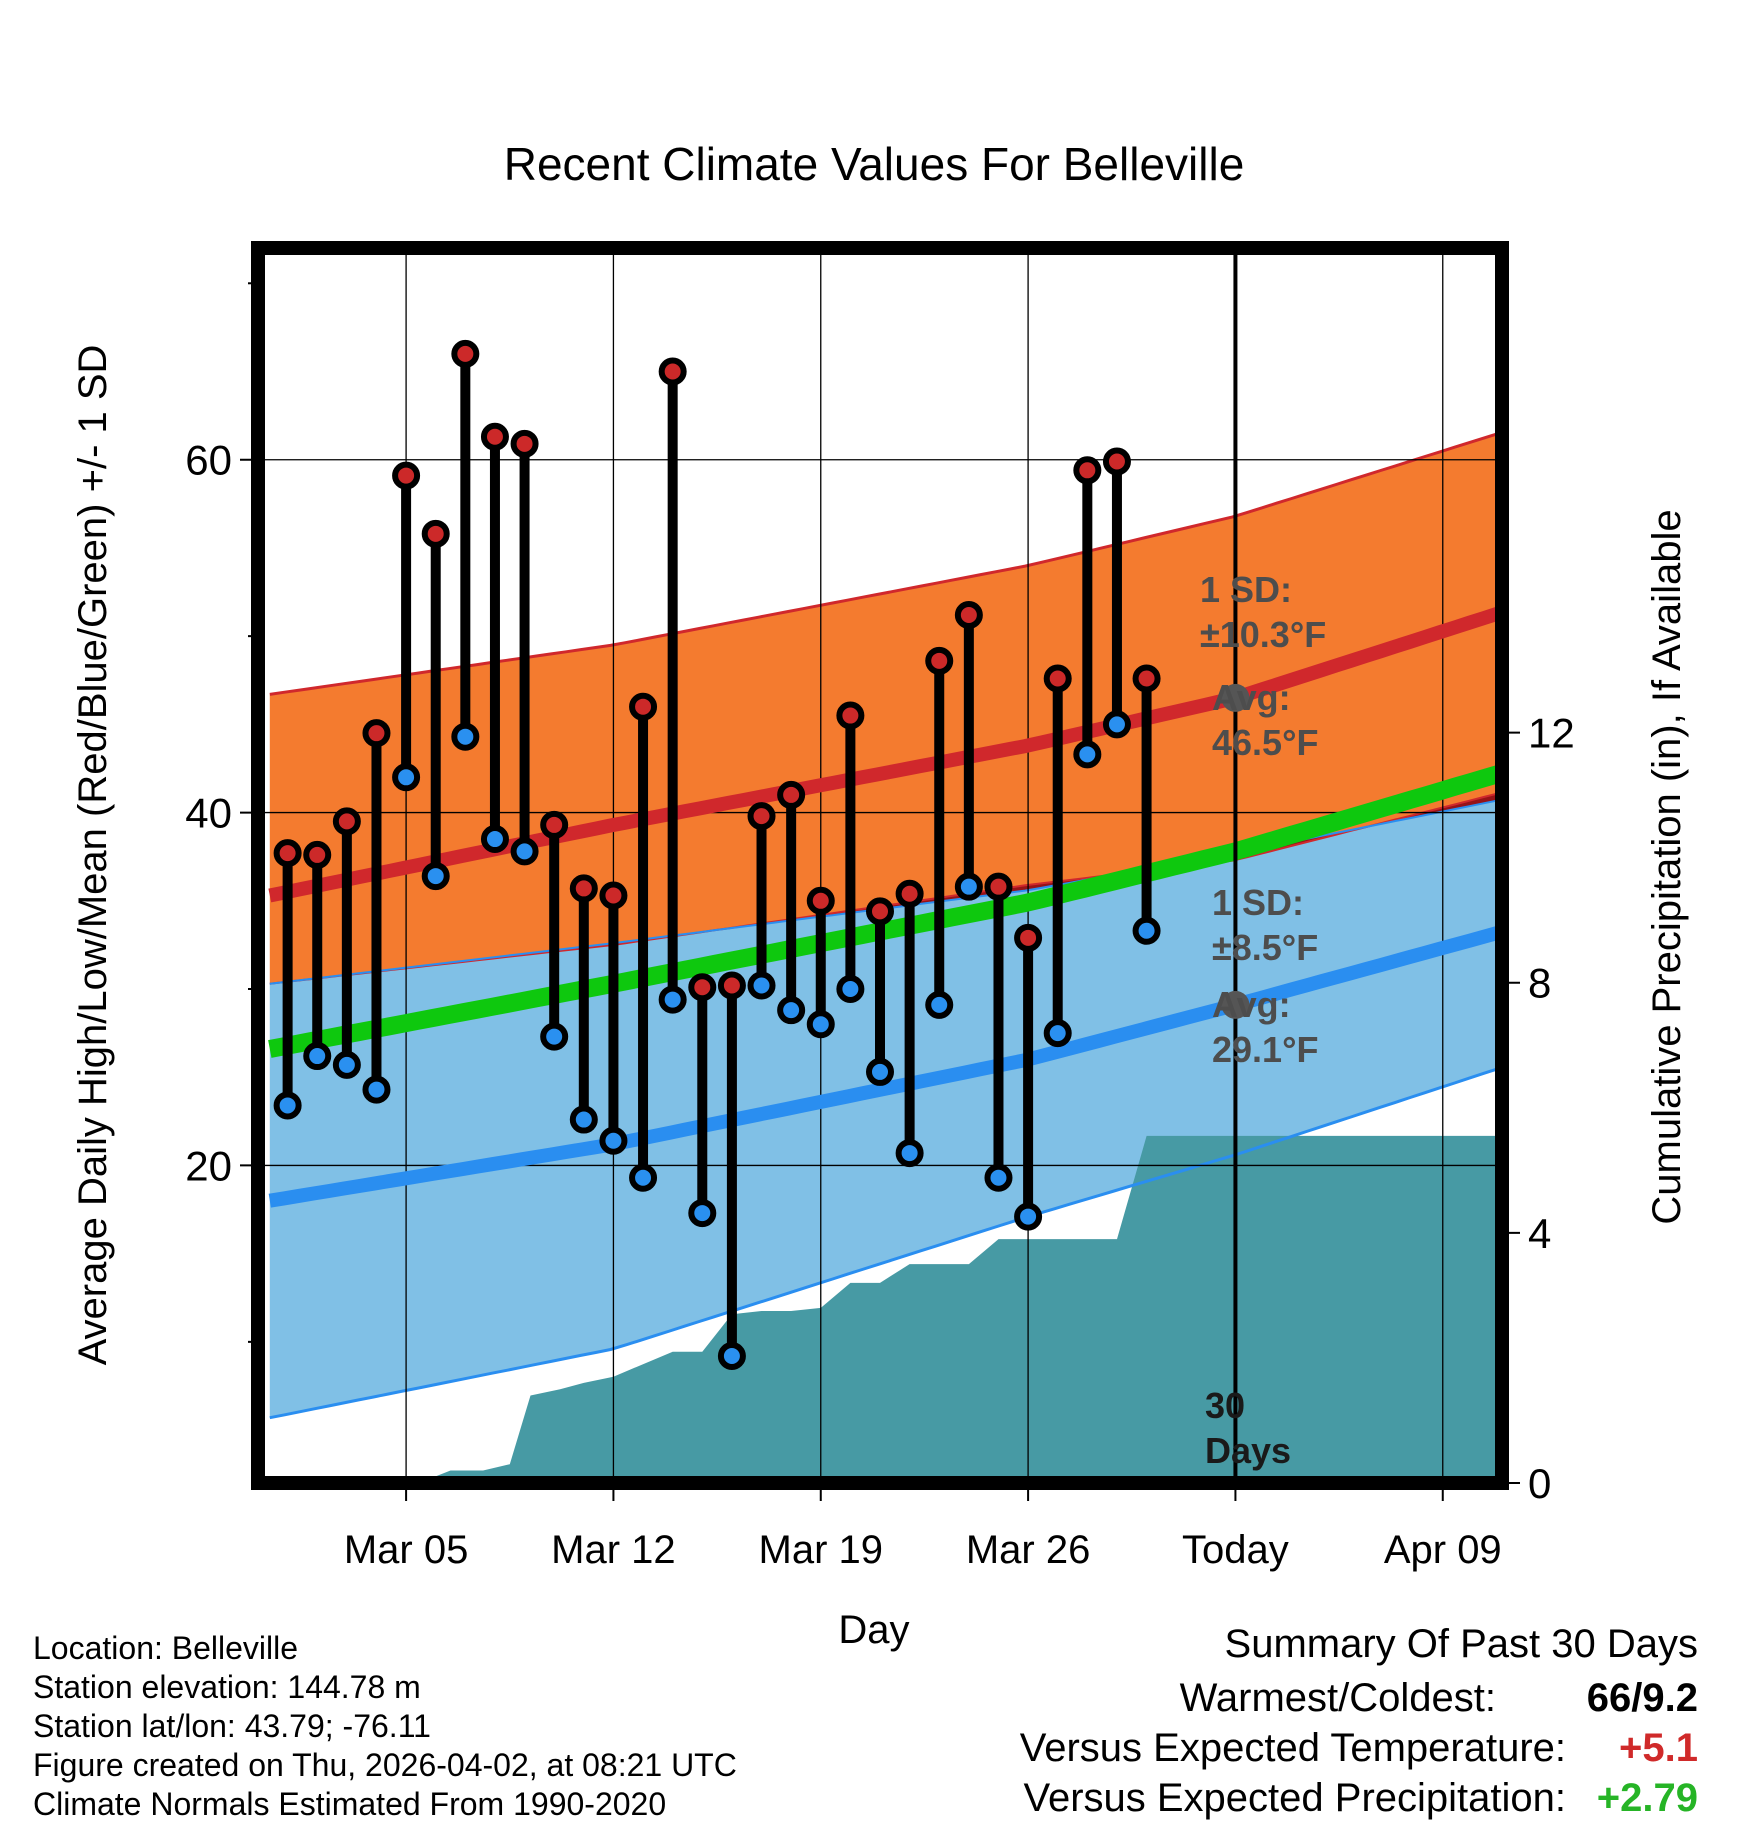 The height and width of the screenshot is (1828, 1748). Describe the element at coordinates (1265, 742) in the screenshot. I see `high-avg-value: 46.5°F` at that location.